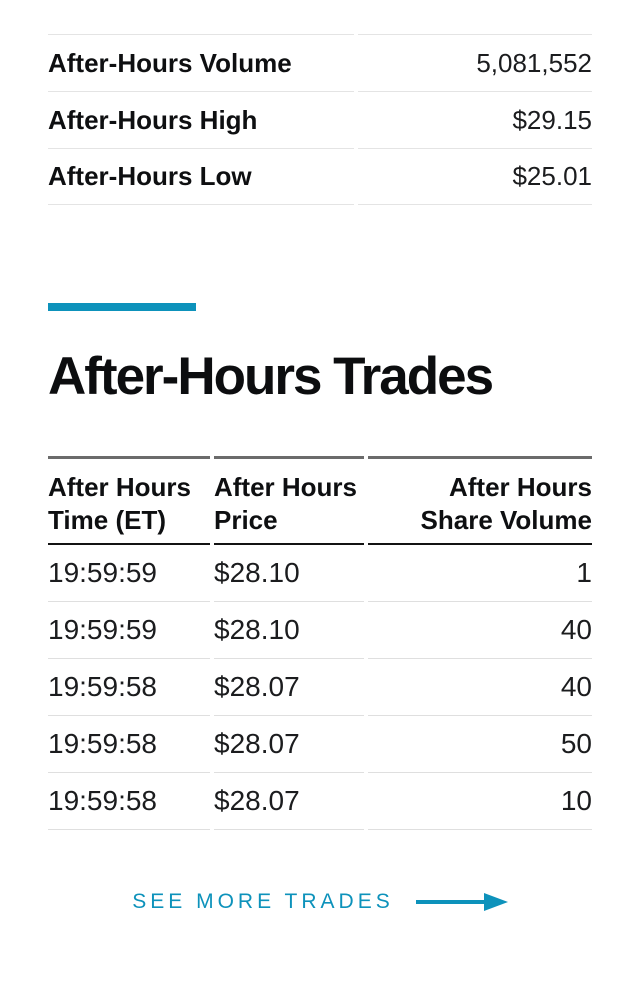  I want to click on summary-value-low: $25.01, so click(475, 176).